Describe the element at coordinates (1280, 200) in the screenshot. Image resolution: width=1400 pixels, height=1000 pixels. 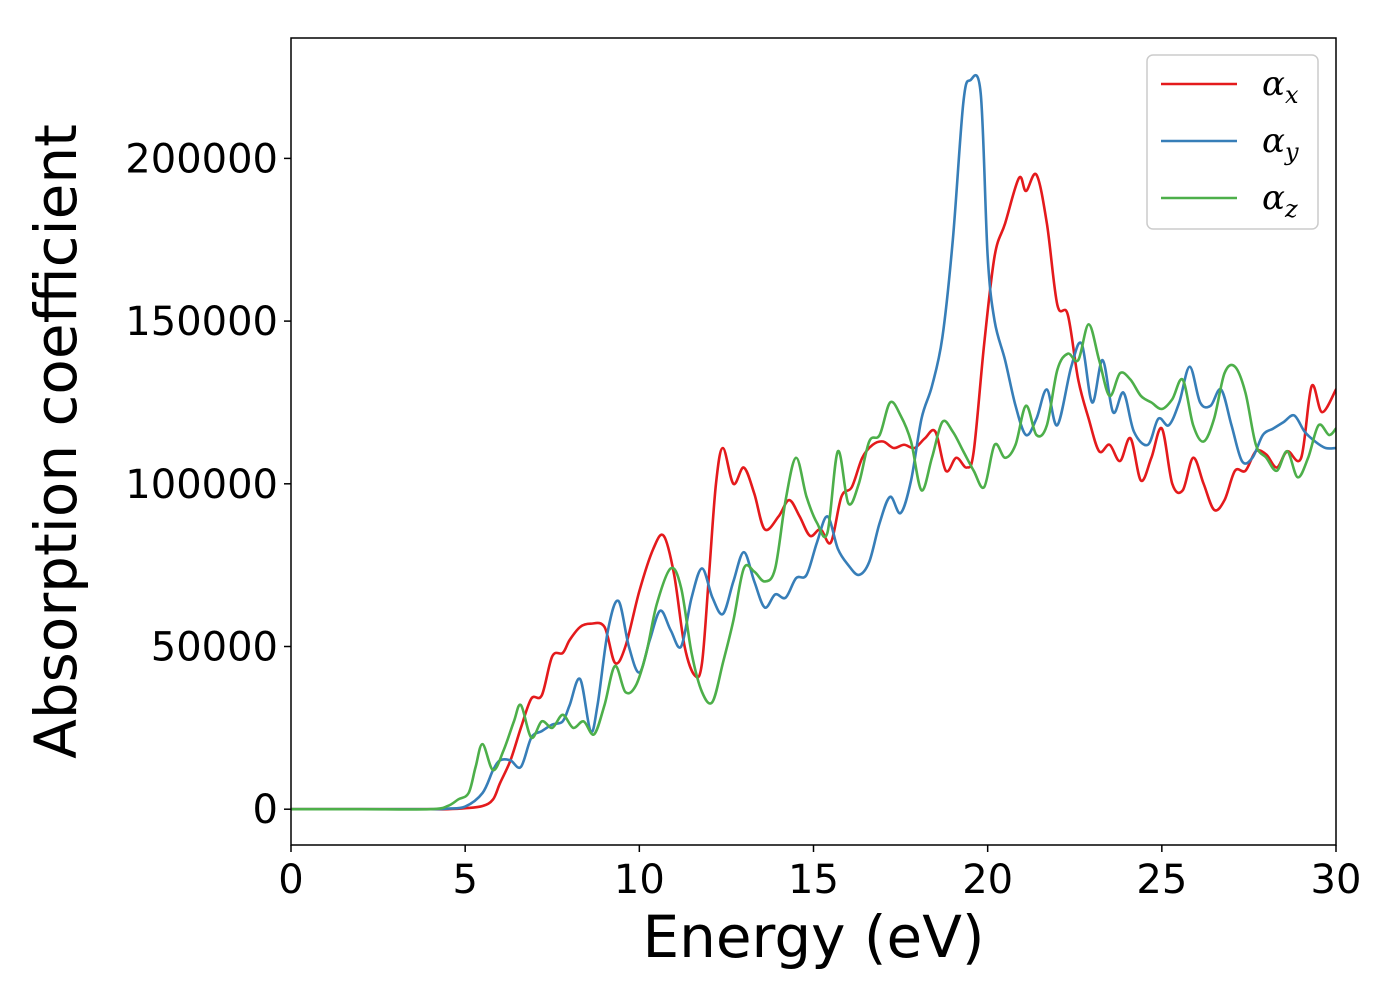
I see `legend-label-z: αz` at that location.